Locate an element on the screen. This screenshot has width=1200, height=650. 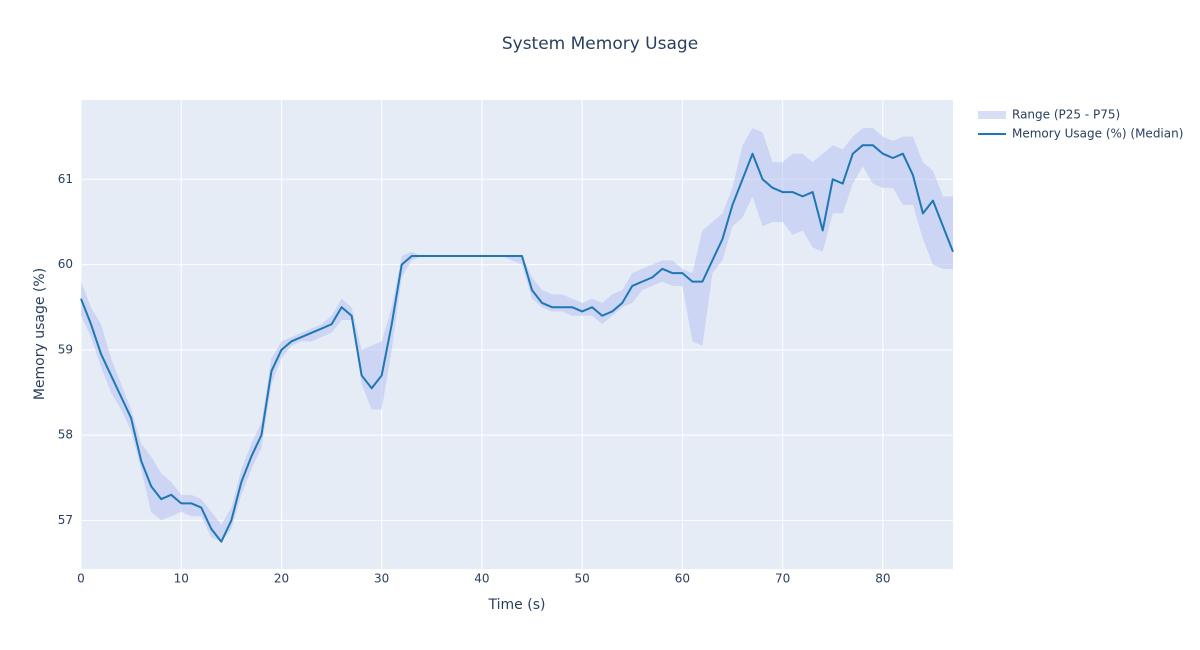
x-tick-label: 50 is located at coordinates (582, 579).